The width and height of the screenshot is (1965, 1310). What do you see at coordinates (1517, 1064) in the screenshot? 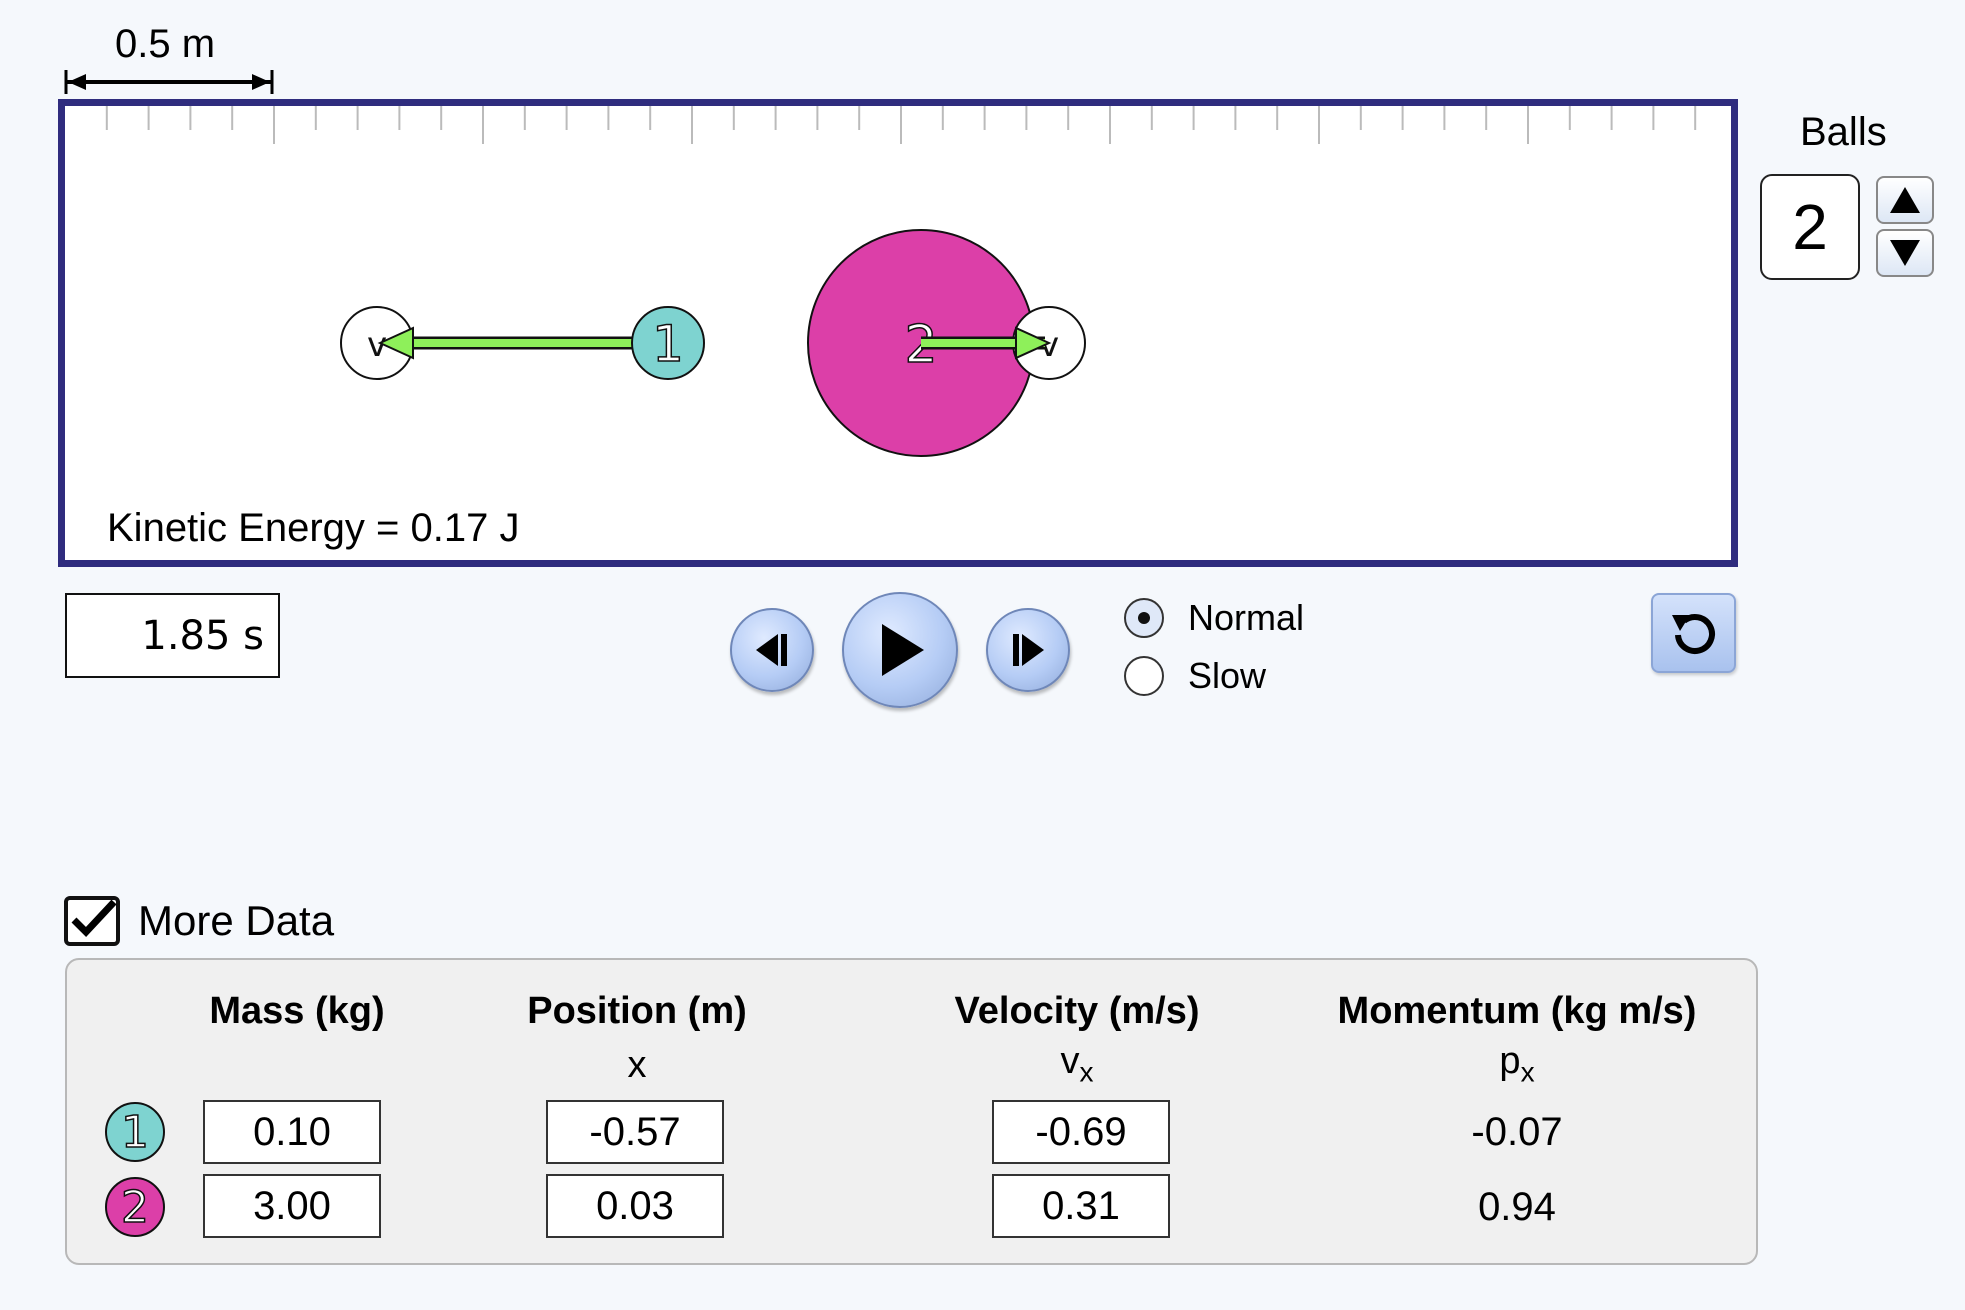
I see `momentum-subheader: px` at bounding box center [1517, 1064].